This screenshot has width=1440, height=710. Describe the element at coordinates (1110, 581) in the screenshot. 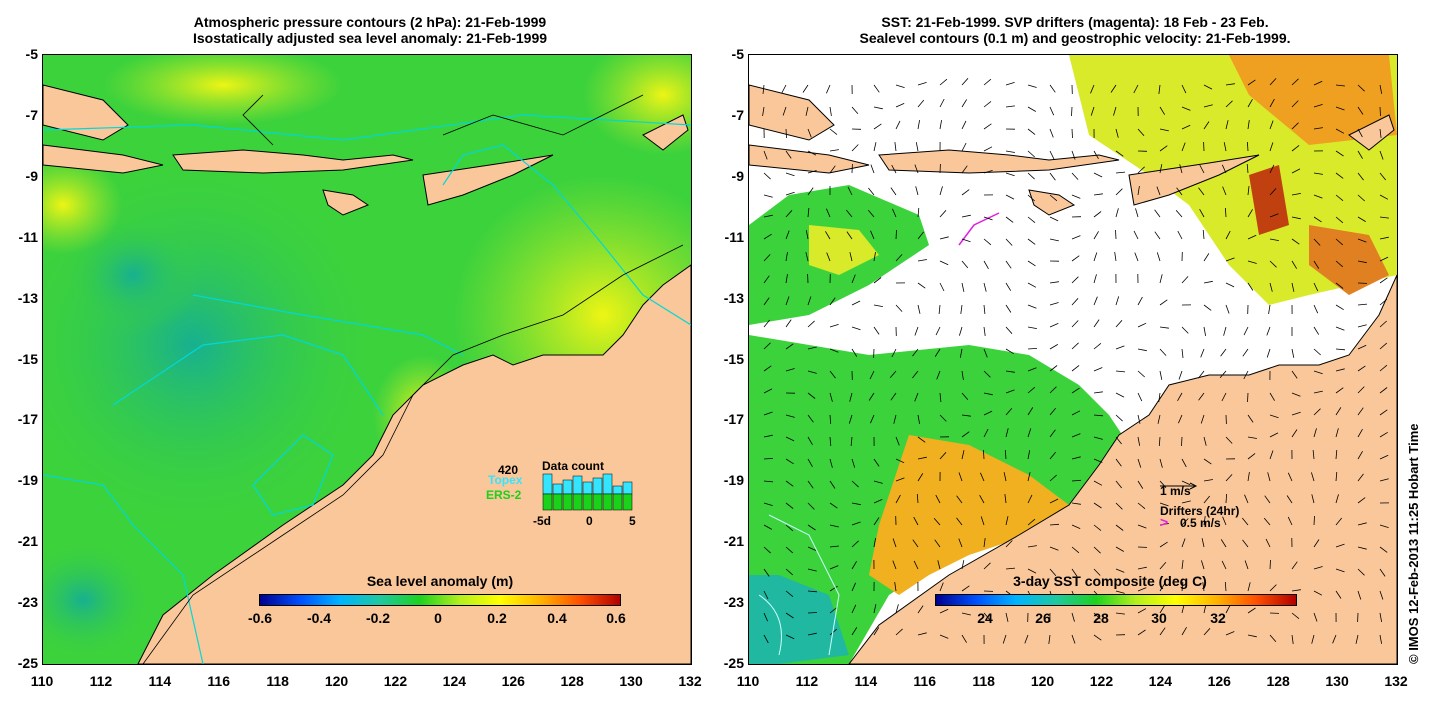

I see `right-colorbar-title: 3-day SST composite (deg C)` at that location.